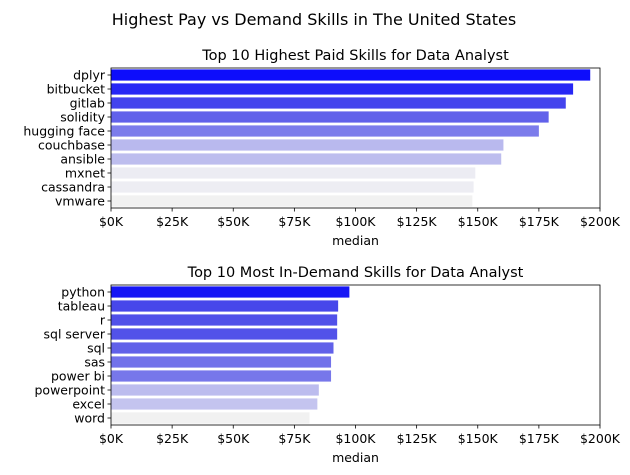  I want to click on category-label: sql, so click(96, 348).